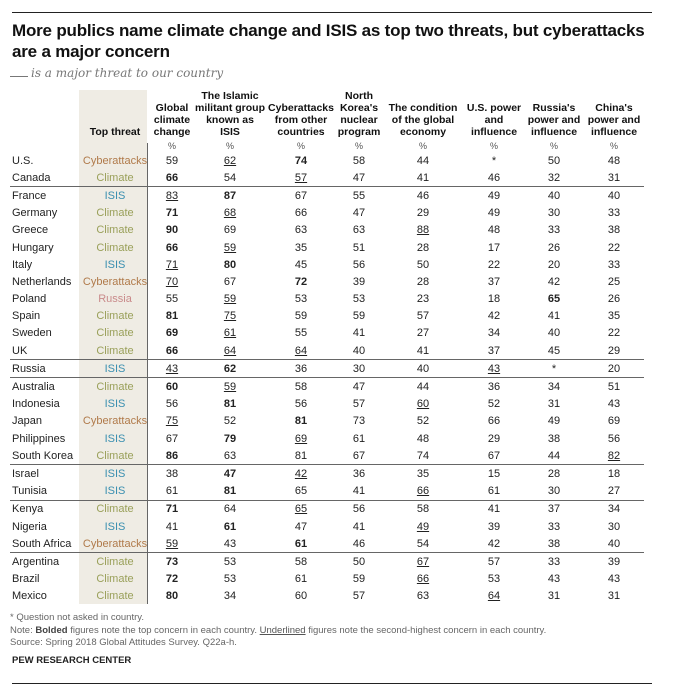  Describe the element at coordinates (327, 368) in the screenshot. I see `table-row: Russia ISIS 43 62 36 30 40 43 * 20` at that location.